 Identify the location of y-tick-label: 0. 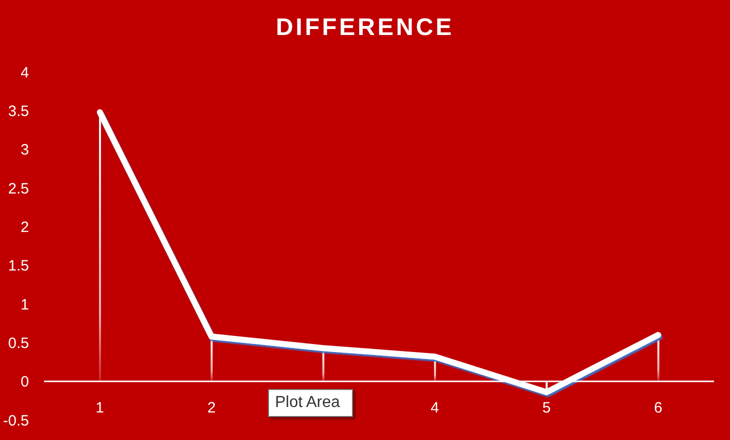
(24, 382).